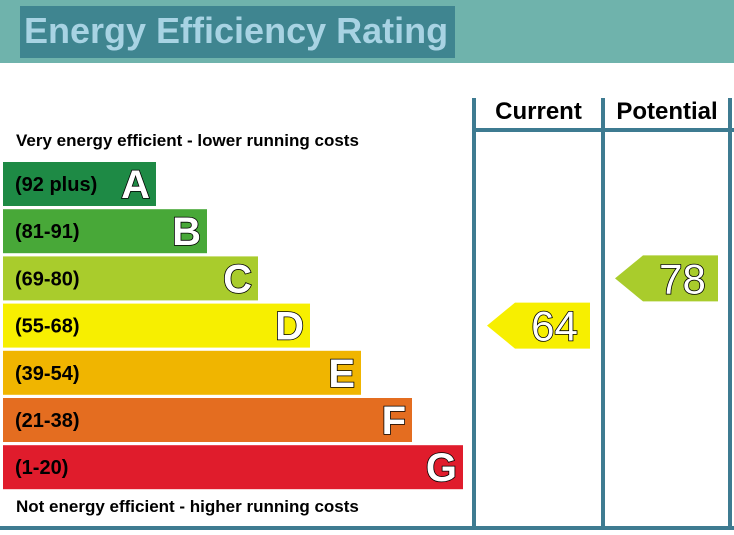  Describe the element at coordinates (682, 278) in the screenshot. I see `potential-rating-arrow-value: 78` at that location.